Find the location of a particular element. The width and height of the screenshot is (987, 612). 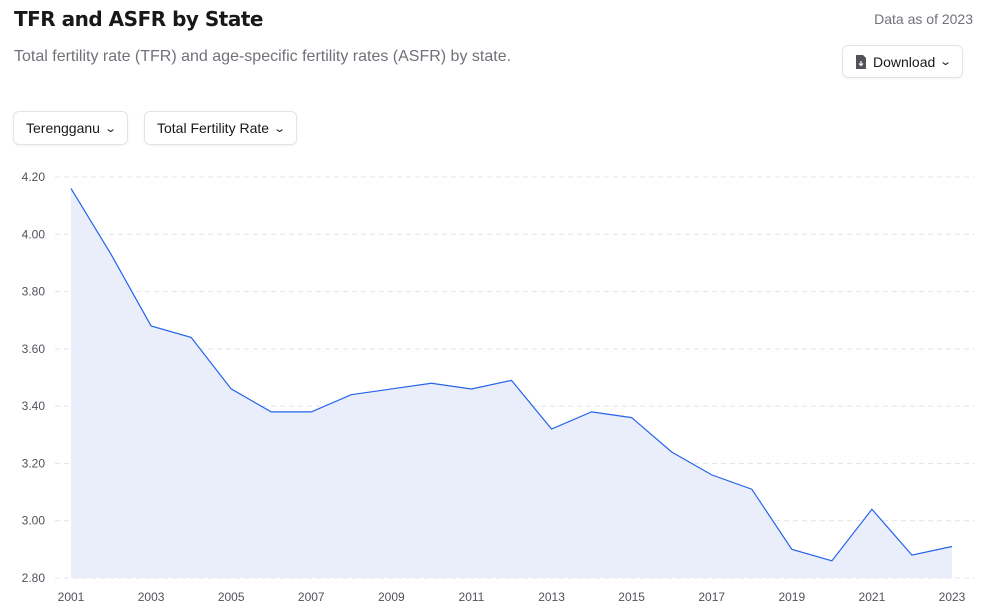

y-tick-label: 4.00 is located at coordinates (34, 234).